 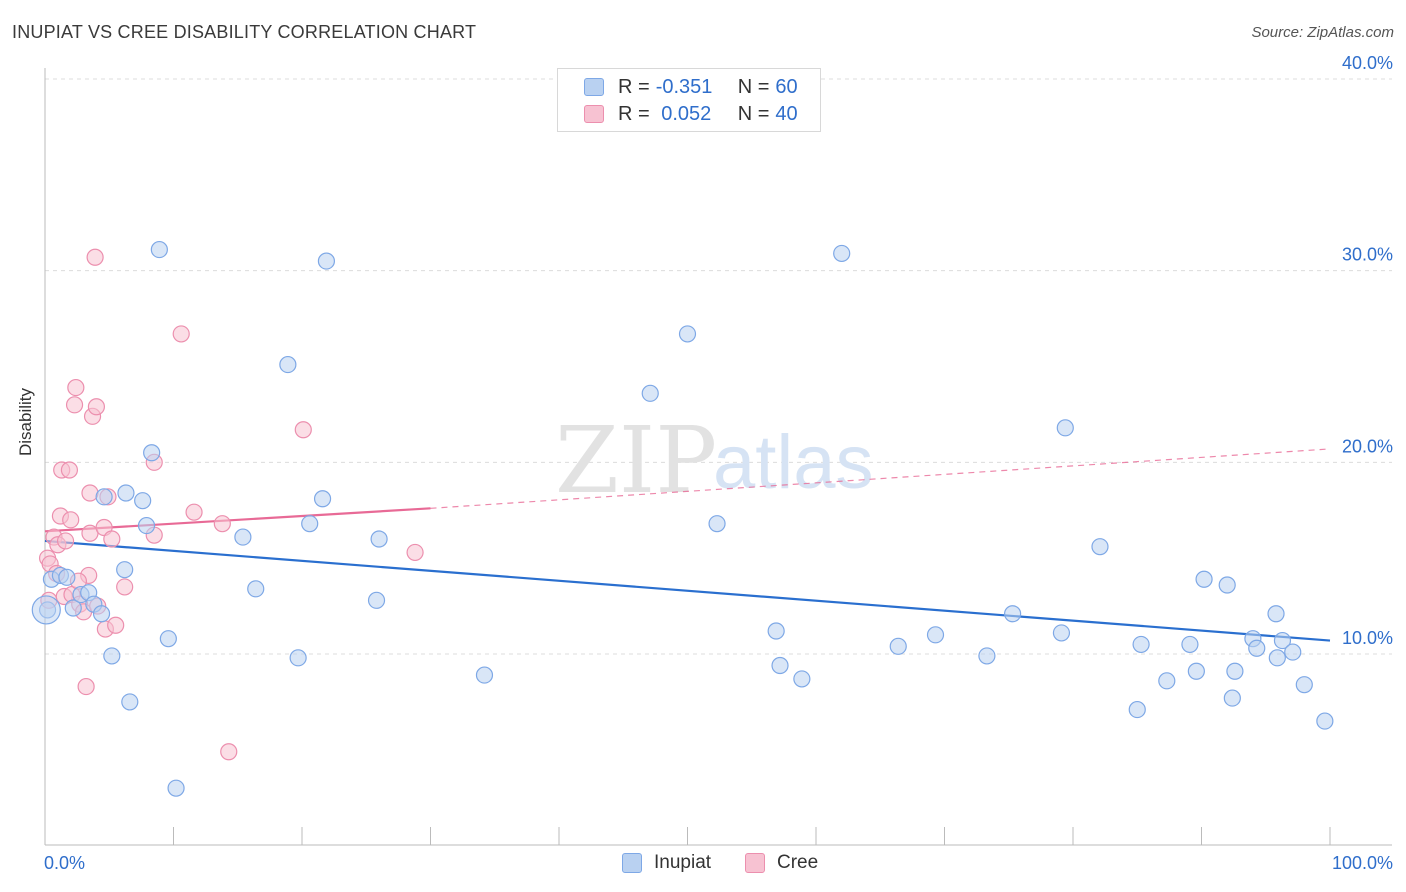 I want to click on watermark: ZIP atlas, so click(x=714, y=460).